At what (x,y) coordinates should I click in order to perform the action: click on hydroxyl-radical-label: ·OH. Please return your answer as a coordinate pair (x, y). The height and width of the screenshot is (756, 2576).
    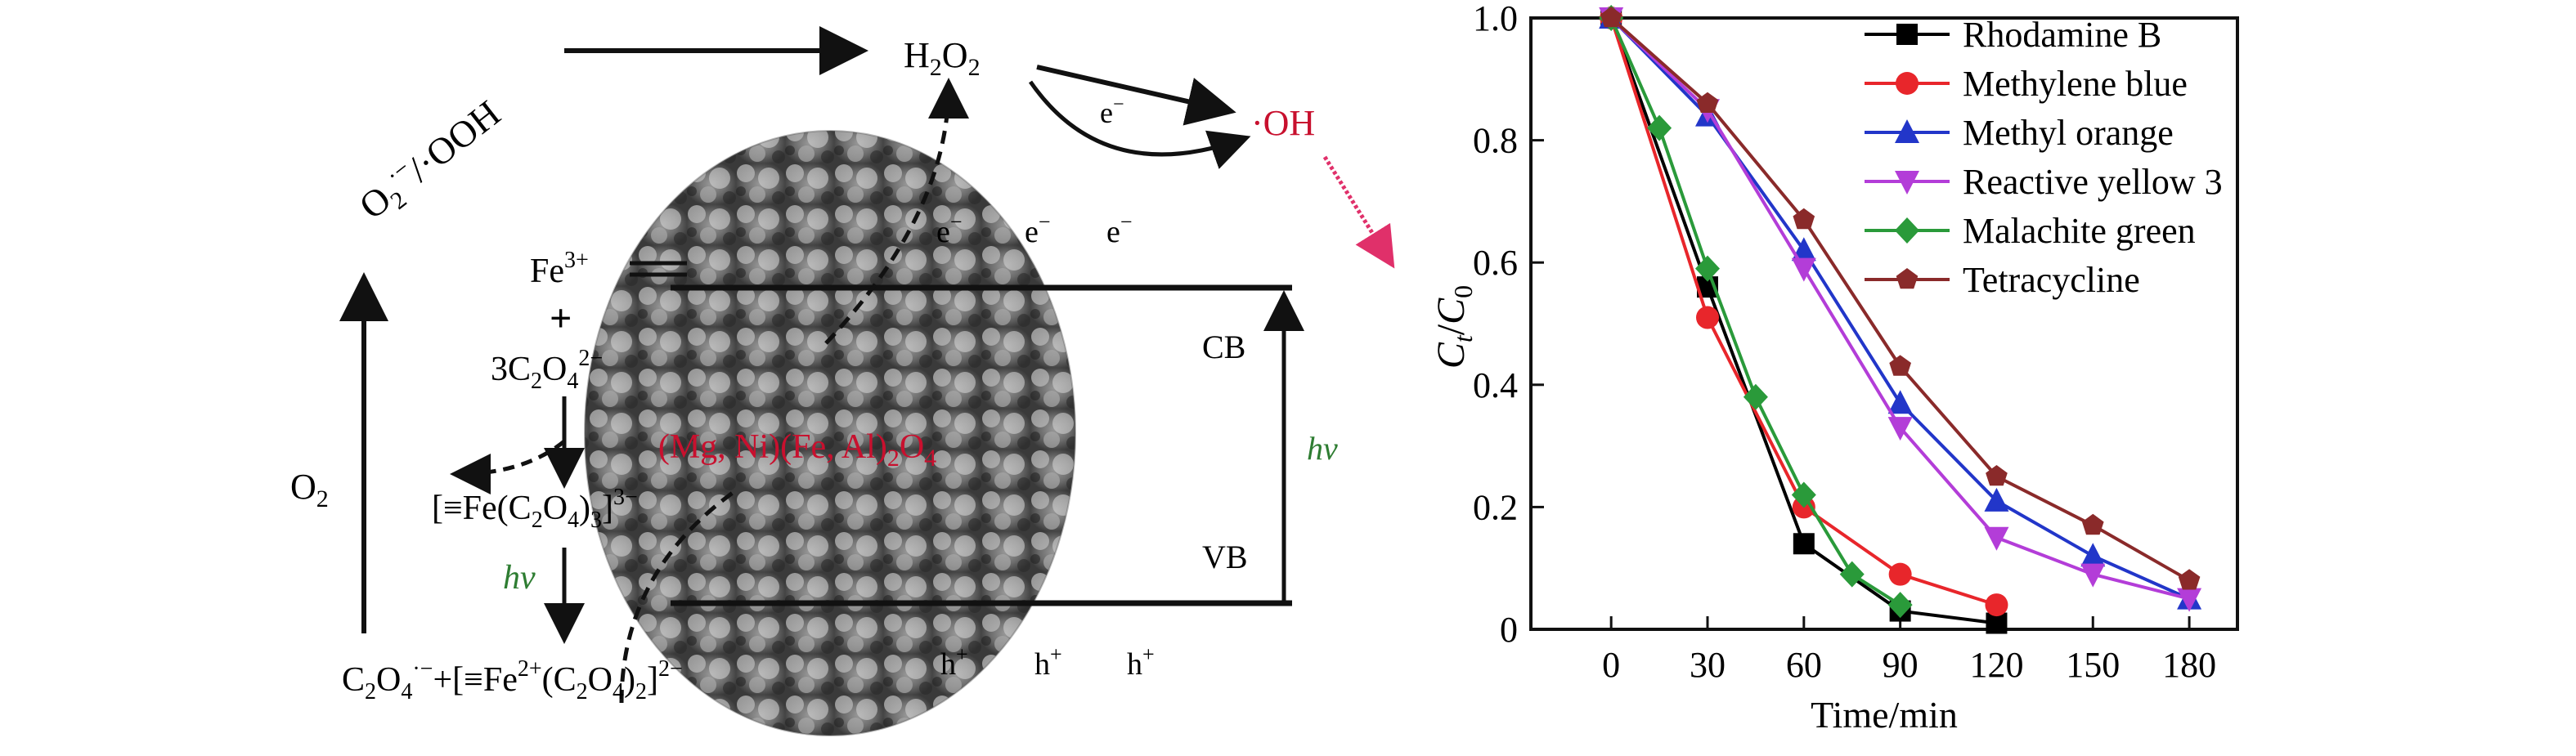
    Looking at the image, I should click on (1283, 123).